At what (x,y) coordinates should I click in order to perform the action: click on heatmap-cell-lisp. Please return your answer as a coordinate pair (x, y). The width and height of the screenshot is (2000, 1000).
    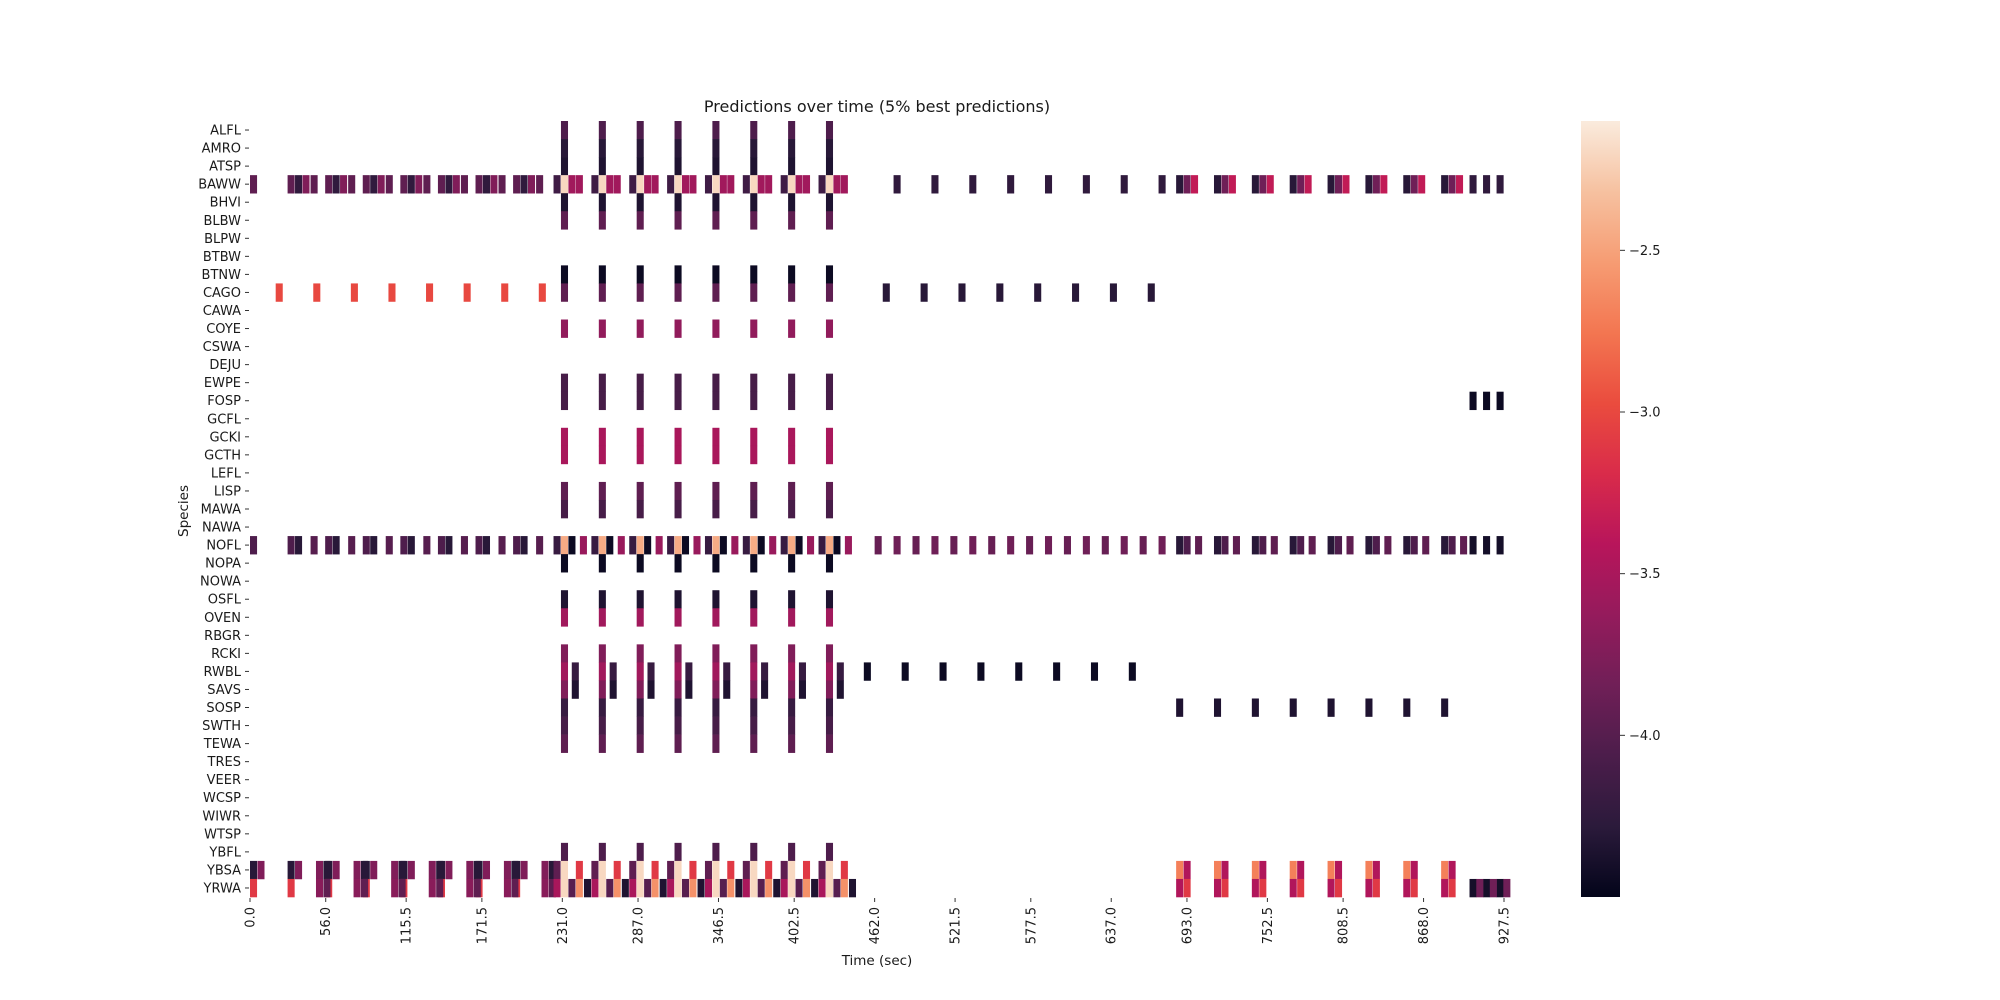
    Looking at the image, I should click on (792, 491).